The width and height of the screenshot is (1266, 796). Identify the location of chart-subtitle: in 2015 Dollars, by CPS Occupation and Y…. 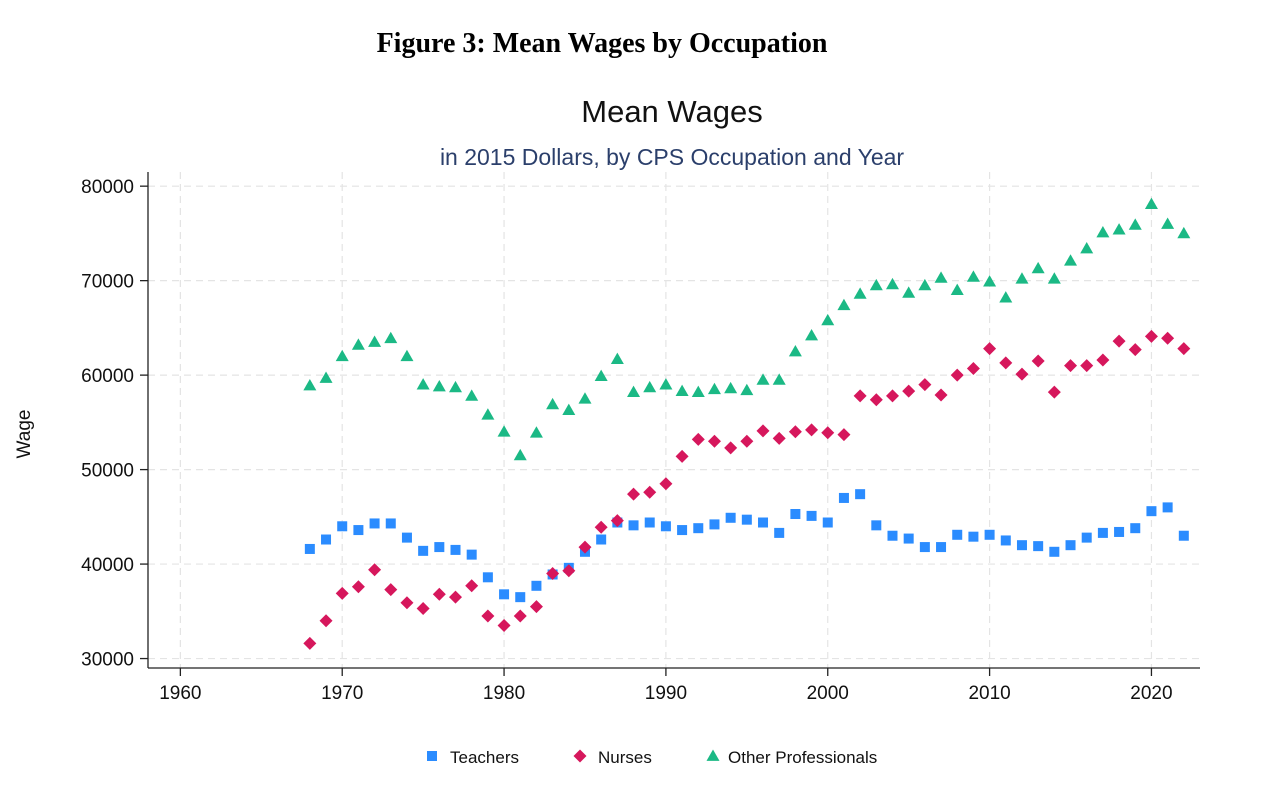
(672, 157).